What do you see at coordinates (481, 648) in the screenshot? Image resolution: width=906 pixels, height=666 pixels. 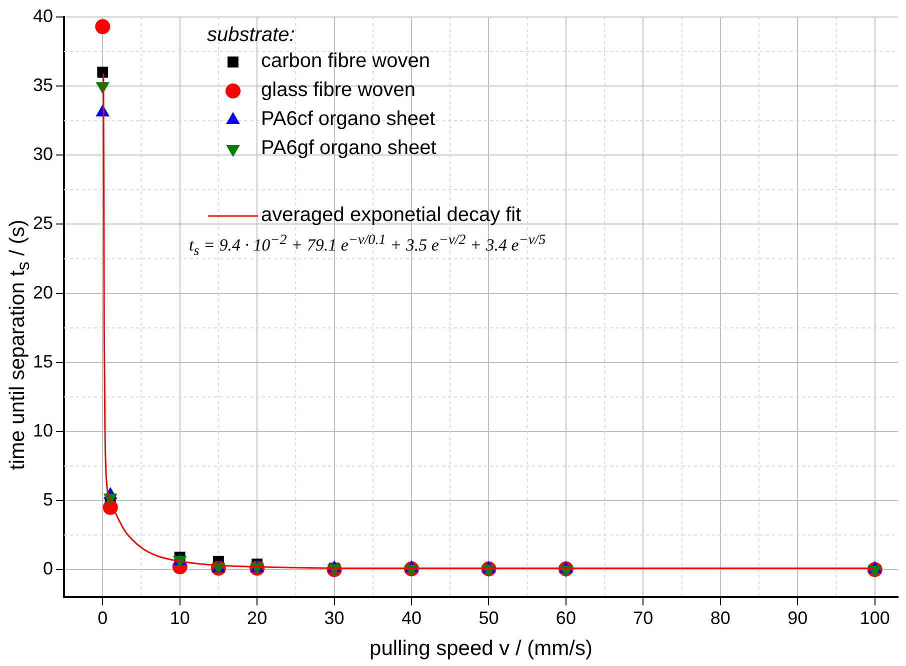 I see `x-axis-title: pulling speed v / (mm/s)` at bounding box center [481, 648].